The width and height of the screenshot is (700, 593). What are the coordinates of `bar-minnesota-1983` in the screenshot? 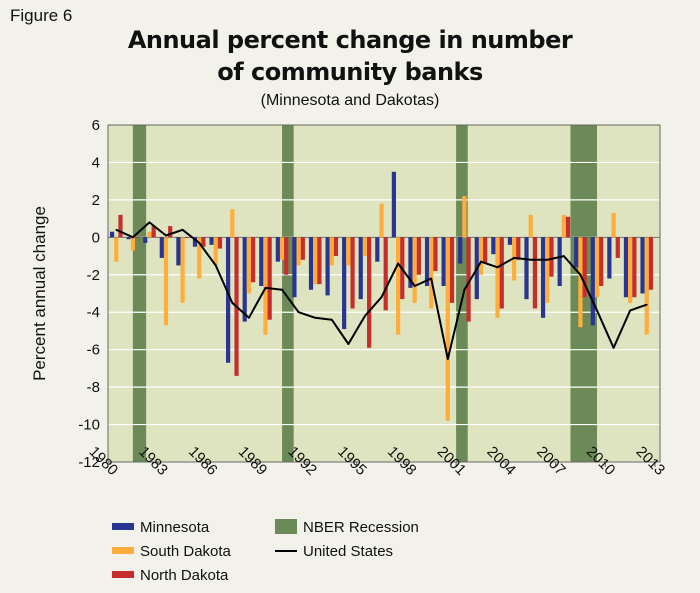 It's located at (161, 247).